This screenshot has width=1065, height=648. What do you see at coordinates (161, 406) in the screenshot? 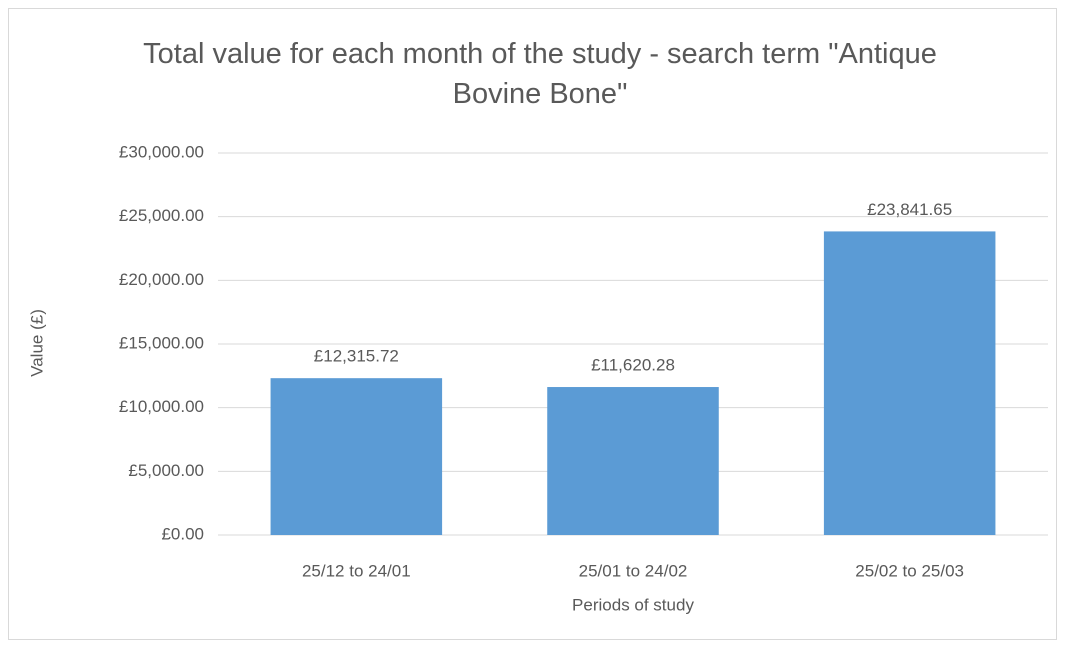
I see `y-tick-label: £10,000.00` at bounding box center [161, 406].